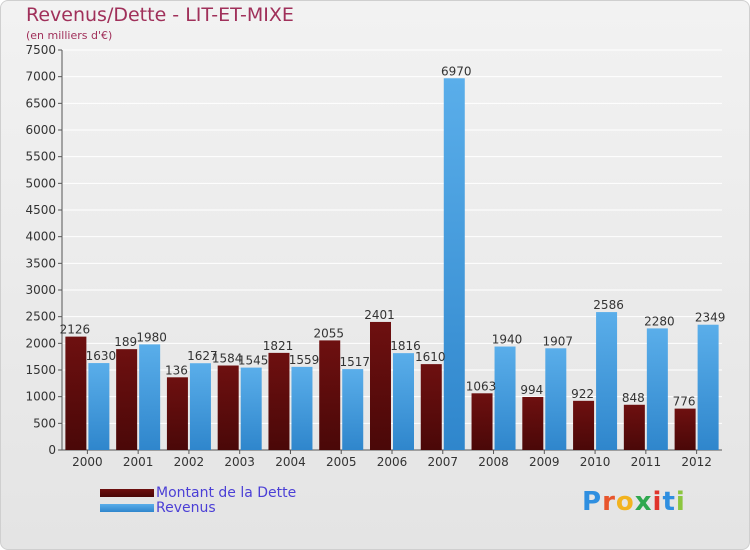 This screenshot has height=550, width=750. I want to click on x-tick-label: 2002, so click(189, 462).